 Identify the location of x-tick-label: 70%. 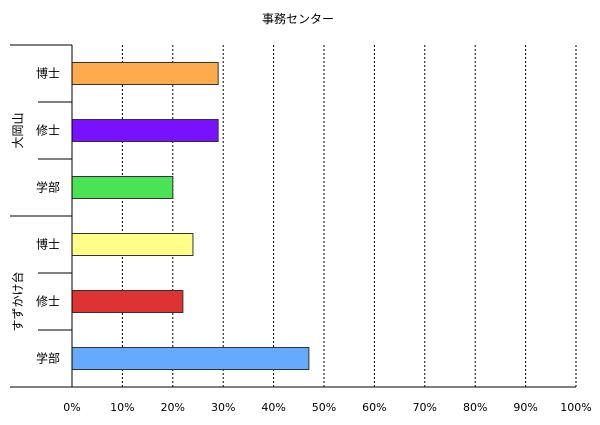
(425, 407).